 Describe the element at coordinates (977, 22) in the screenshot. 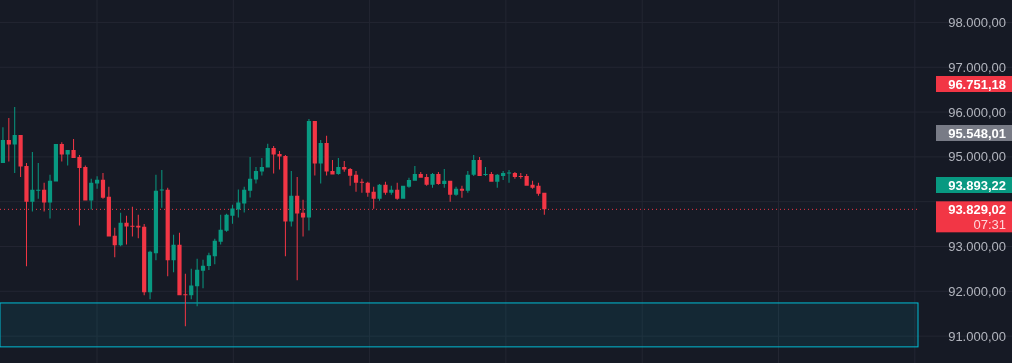

I see `y-tick-label: 98.000,00` at that location.